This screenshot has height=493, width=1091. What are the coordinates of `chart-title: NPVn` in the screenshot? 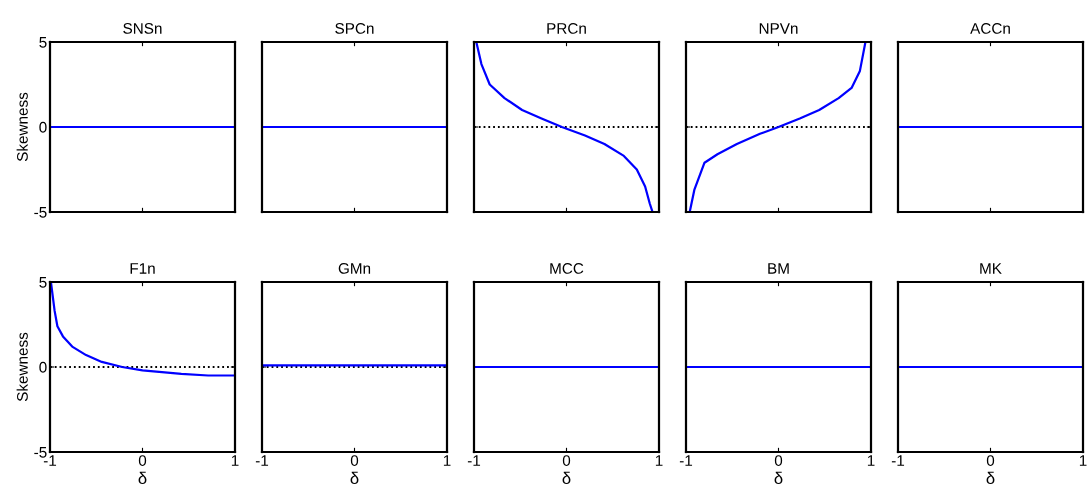 It's located at (778, 28).